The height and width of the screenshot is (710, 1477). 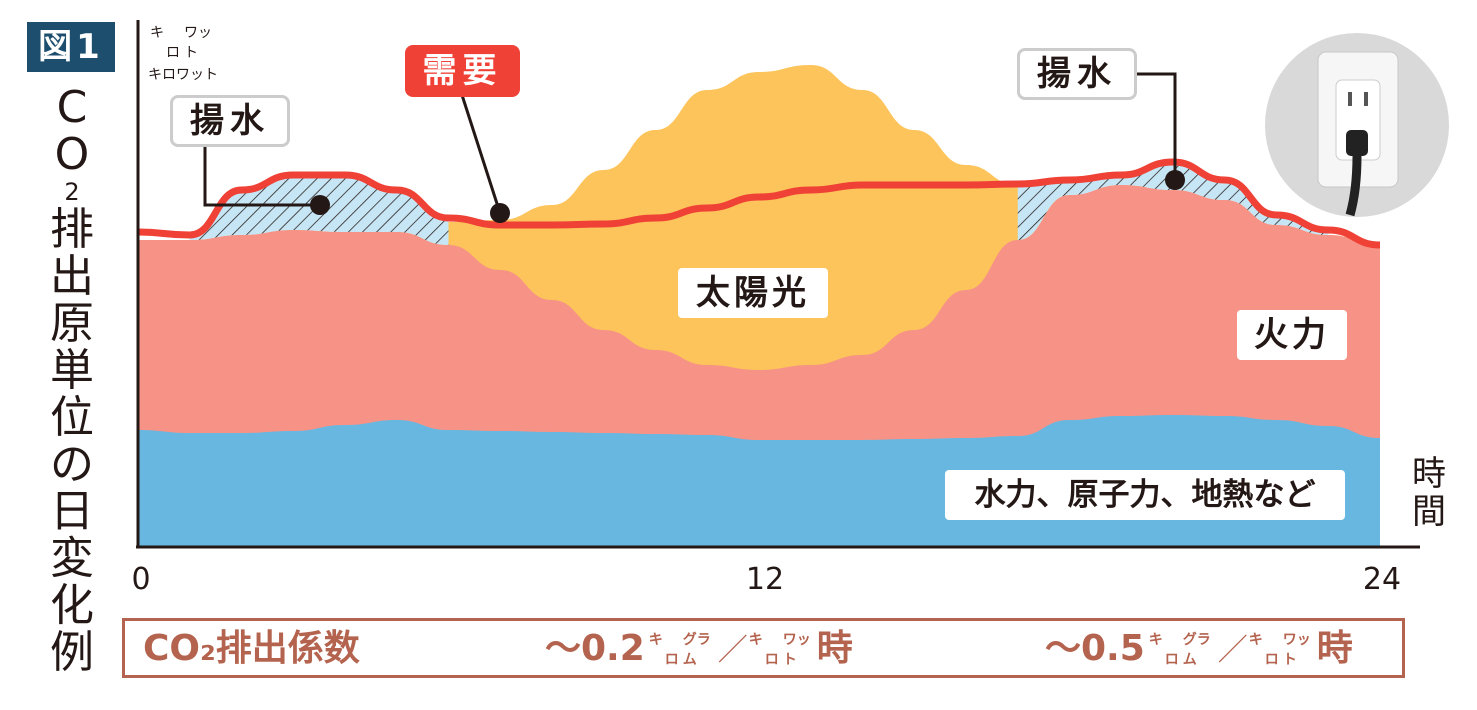 I want to click on x-label-char: 時, so click(x=1429, y=474).